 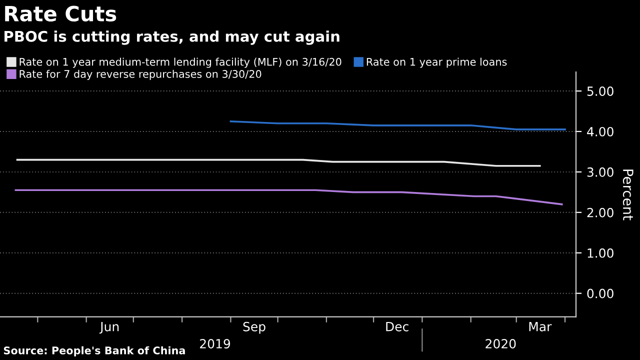 What do you see at coordinates (436, 63) in the screenshot?
I see `legend-label: Rate on 1 year prime loans` at bounding box center [436, 63].